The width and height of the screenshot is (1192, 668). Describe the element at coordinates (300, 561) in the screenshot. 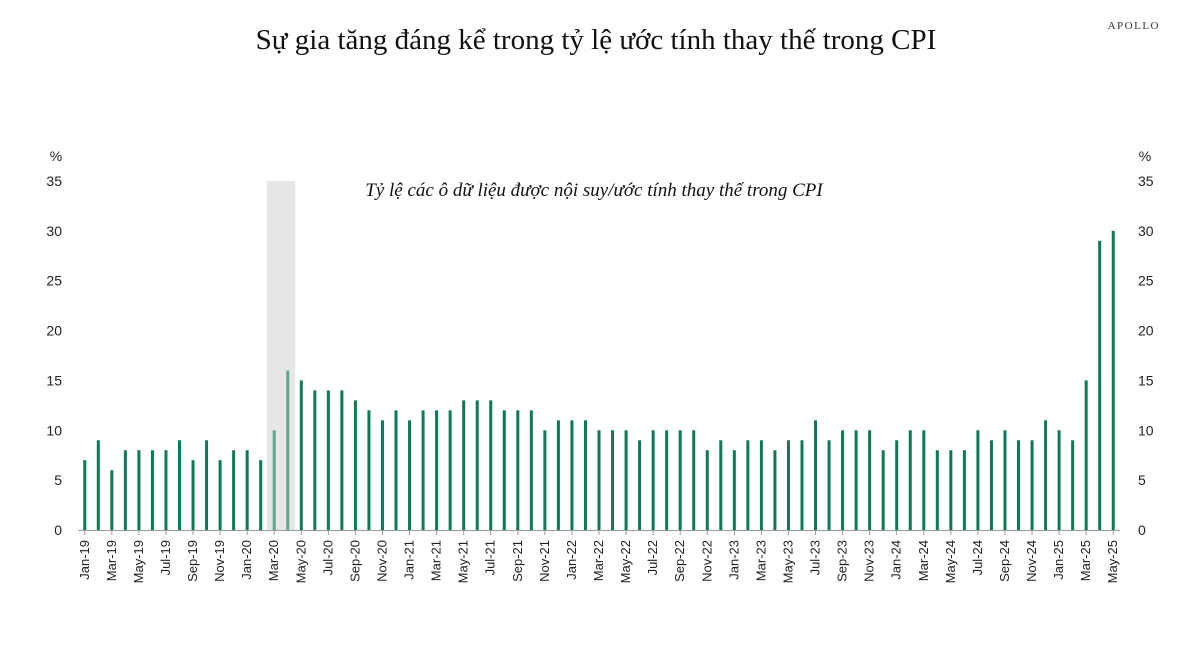

I see `x-tick-label: May-20` at that location.